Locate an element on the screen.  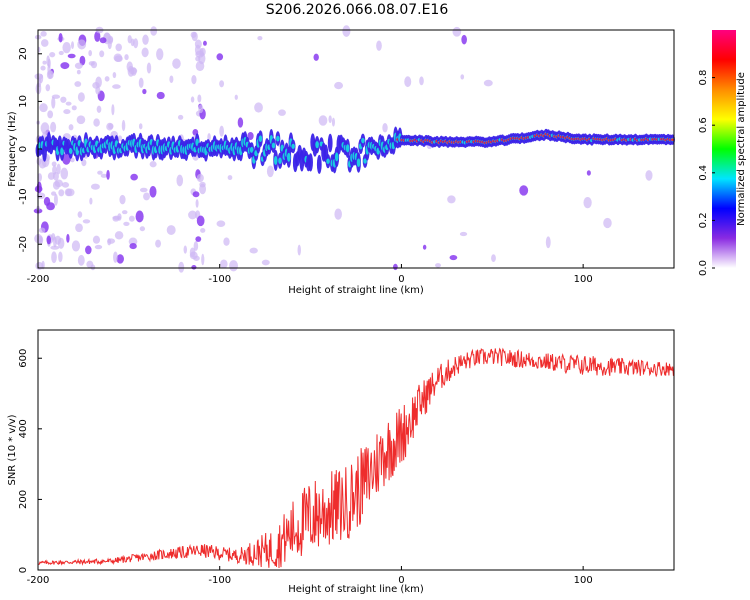
spectrogram-y-tick-label: 0 is located at coordinates (23, 149).